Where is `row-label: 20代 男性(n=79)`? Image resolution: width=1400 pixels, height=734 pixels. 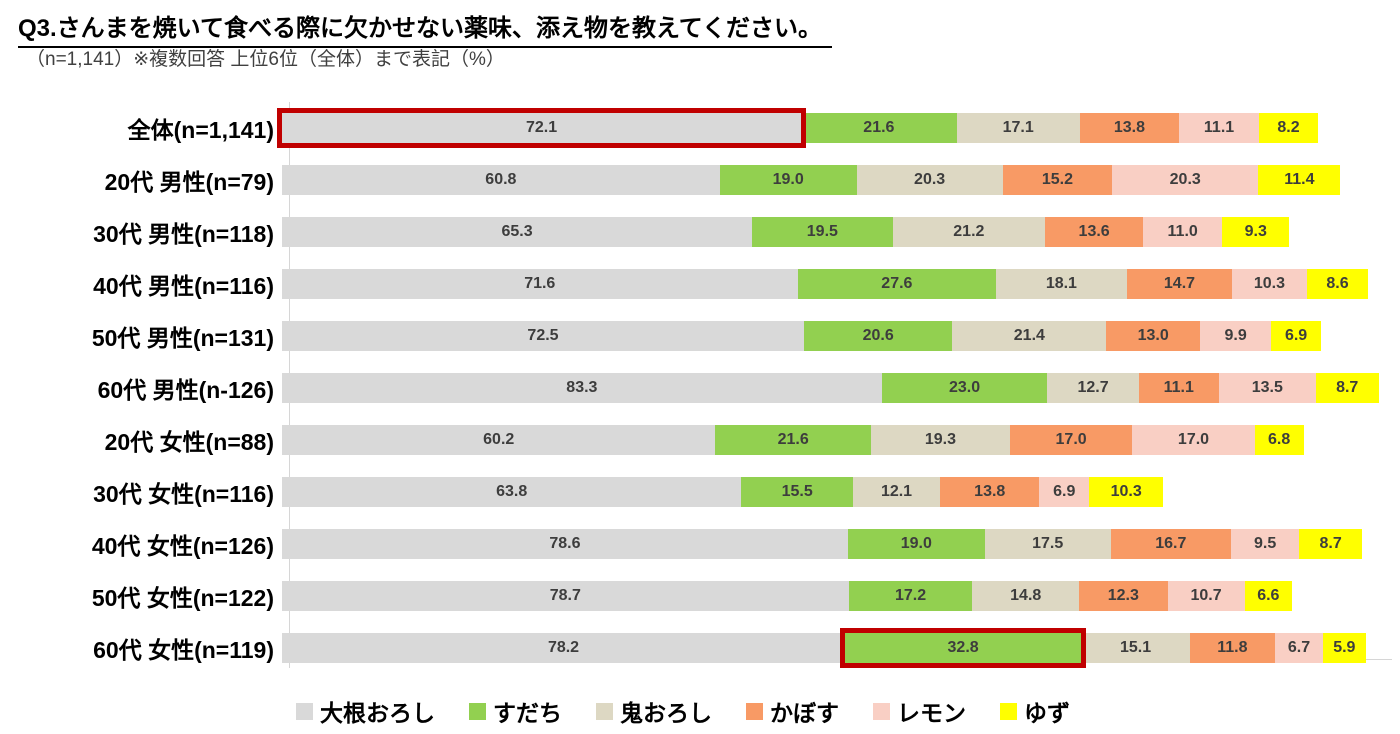
row-label: 20代 男性(n=79) is located at coordinates (189, 182).